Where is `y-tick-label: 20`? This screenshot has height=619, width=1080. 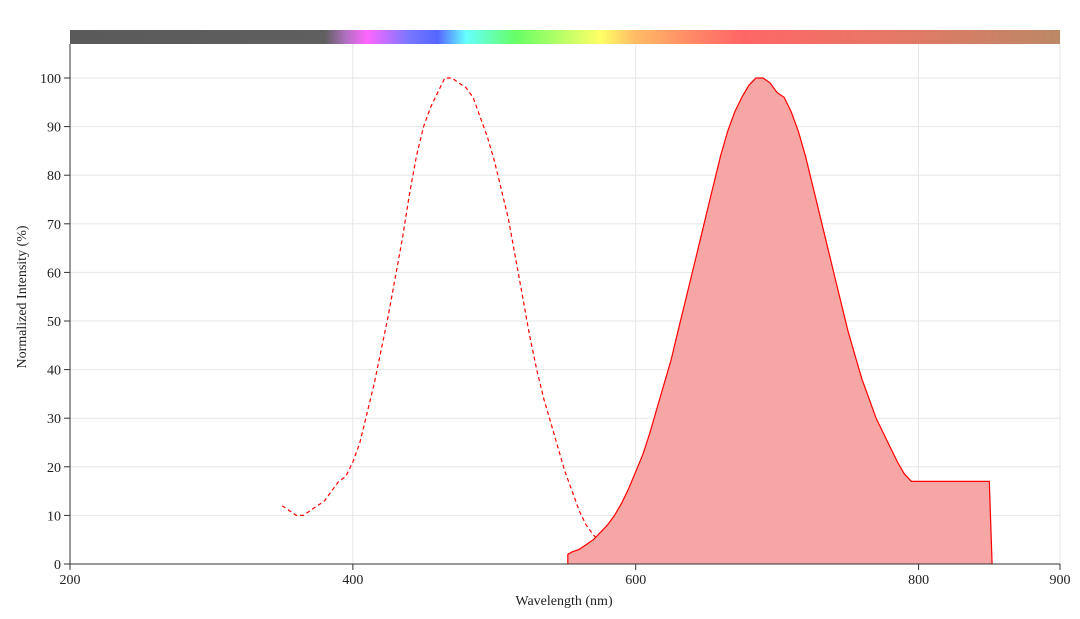
y-tick-label: 20 is located at coordinates (54, 468).